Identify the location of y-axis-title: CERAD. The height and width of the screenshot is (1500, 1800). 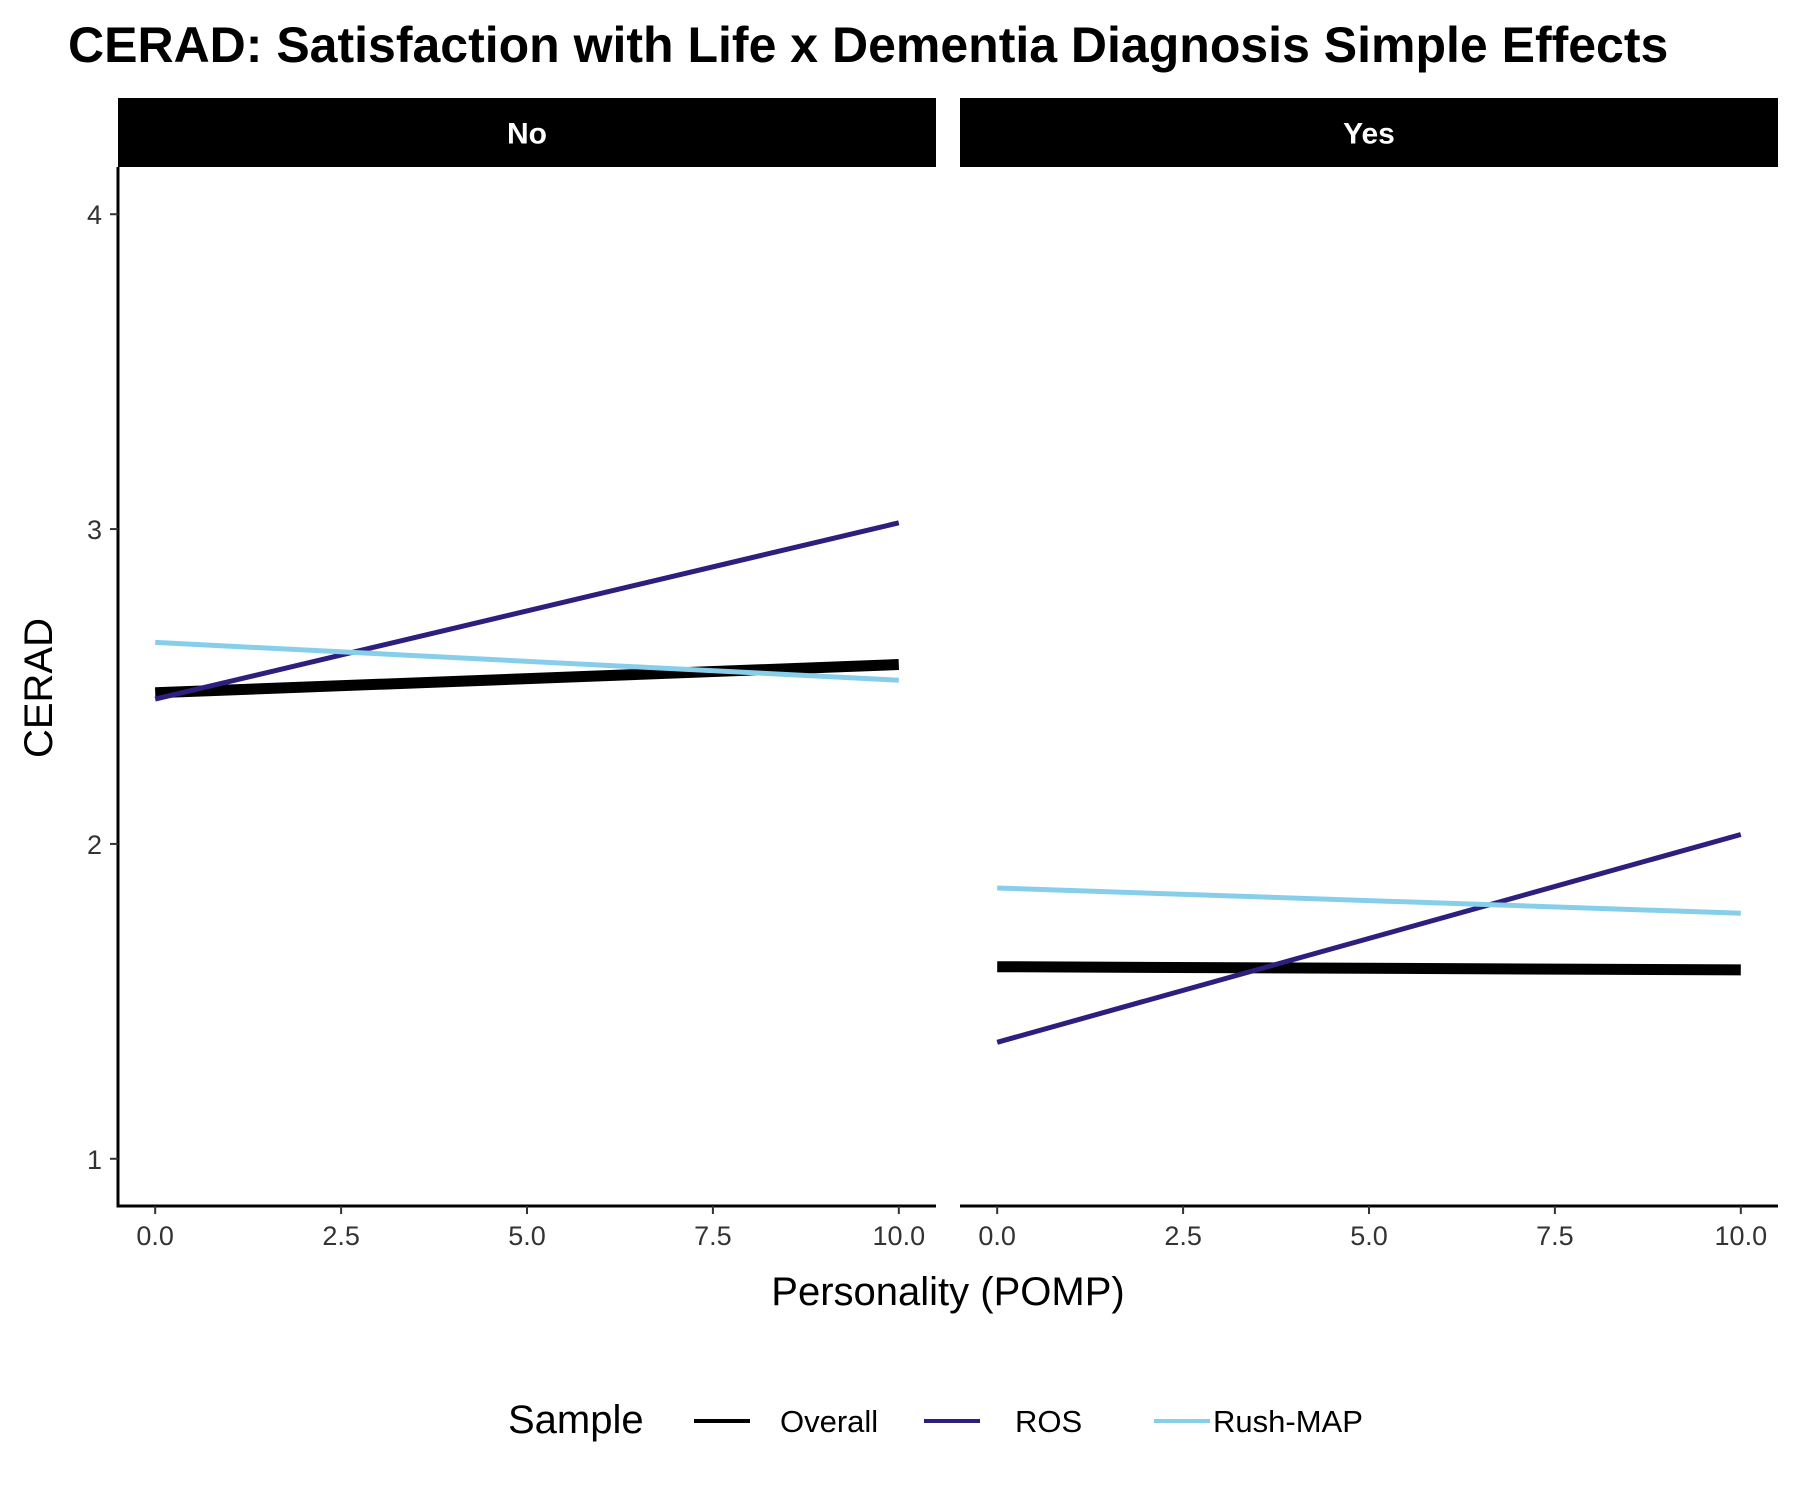
(39, 688).